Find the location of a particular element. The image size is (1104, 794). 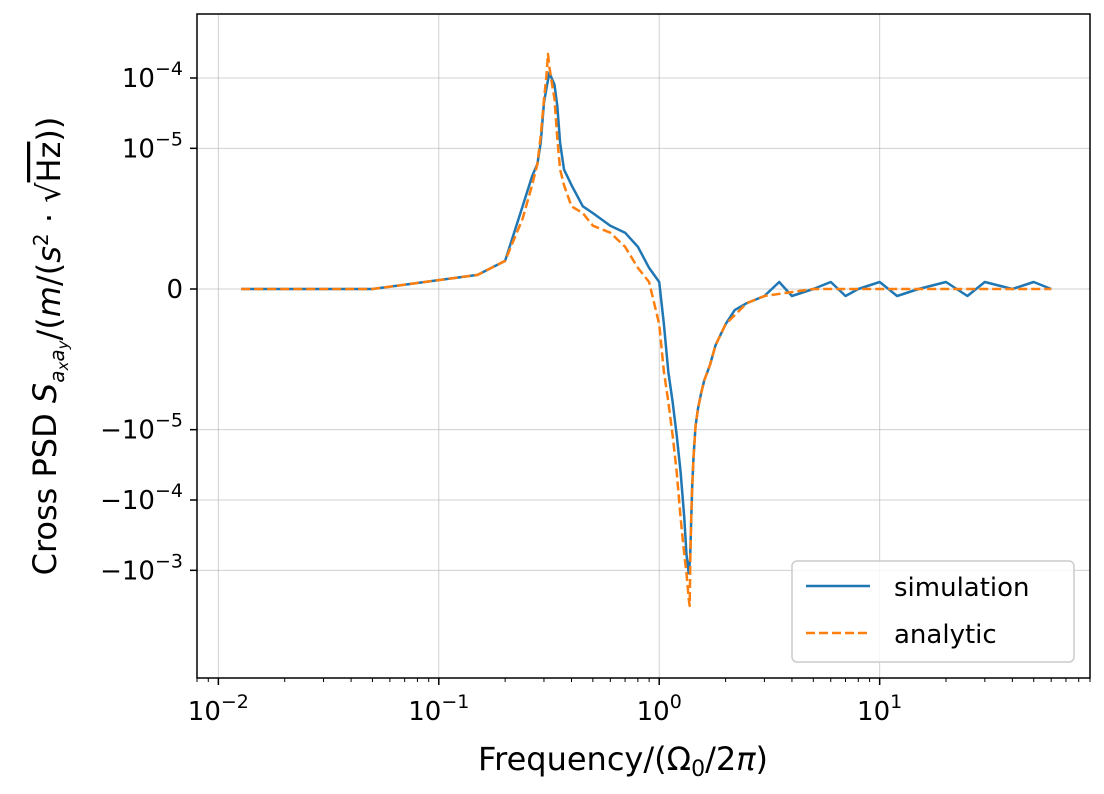

legend-label-simulation: simulation is located at coordinates (962, 588).